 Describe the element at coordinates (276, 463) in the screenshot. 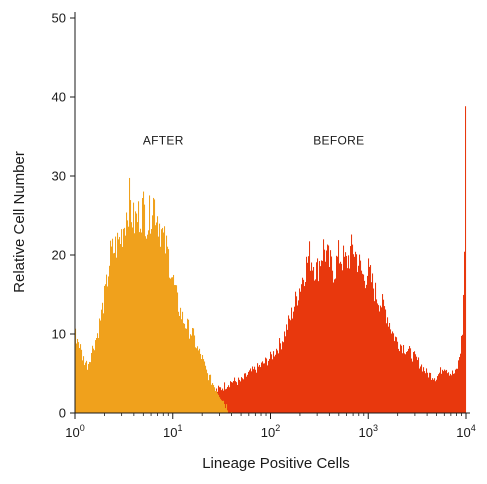

I see `x-axis-label: Lineage Positive Cells` at that location.